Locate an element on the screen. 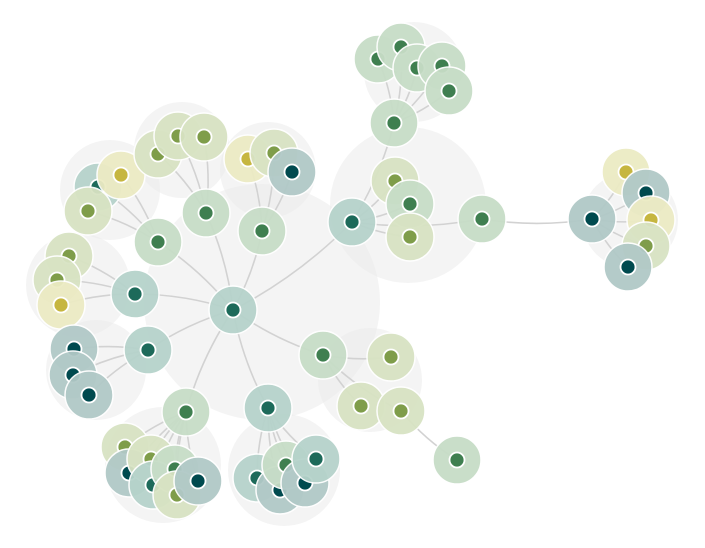  node-a9 is located at coordinates (352, 222).